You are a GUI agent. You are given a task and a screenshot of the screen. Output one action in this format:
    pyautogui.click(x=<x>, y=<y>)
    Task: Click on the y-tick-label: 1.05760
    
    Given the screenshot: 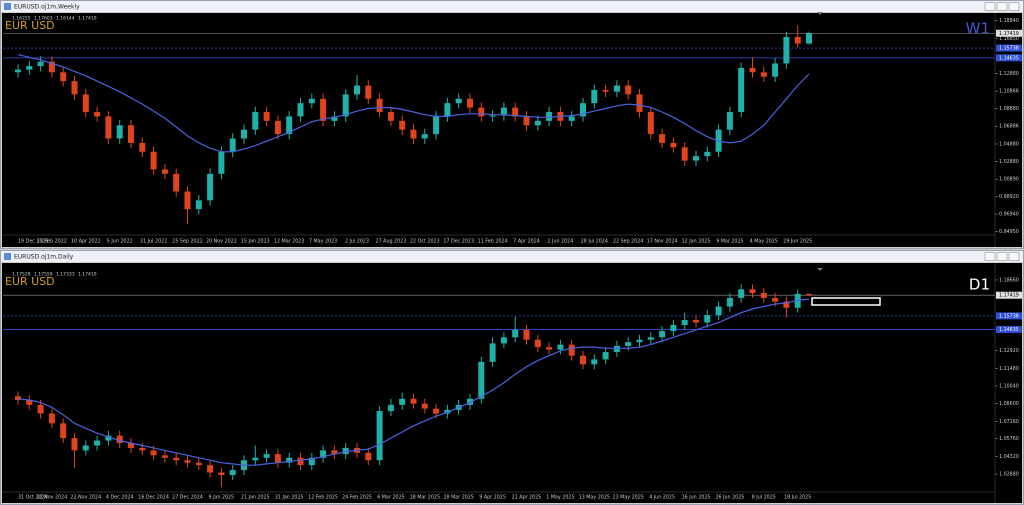 What is the action you would take?
    pyautogui.click(x=1009, y=439)
    